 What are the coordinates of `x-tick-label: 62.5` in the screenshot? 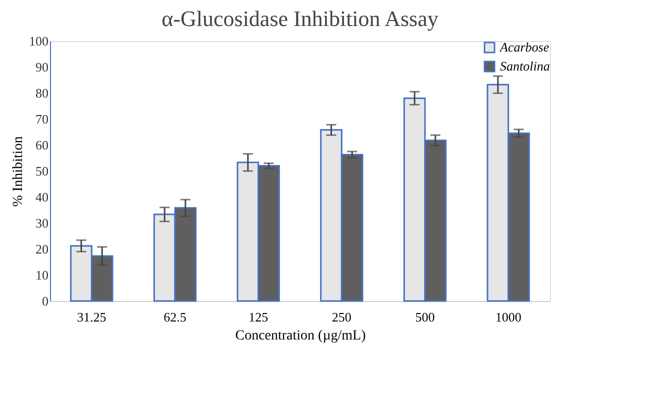 It's located at (175, 317).